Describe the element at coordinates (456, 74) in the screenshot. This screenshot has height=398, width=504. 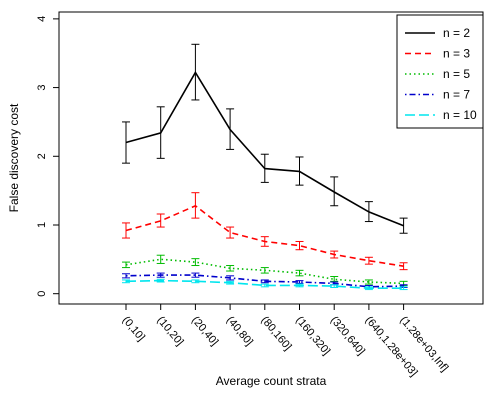
I see `legend-label: n = 5` at that location.